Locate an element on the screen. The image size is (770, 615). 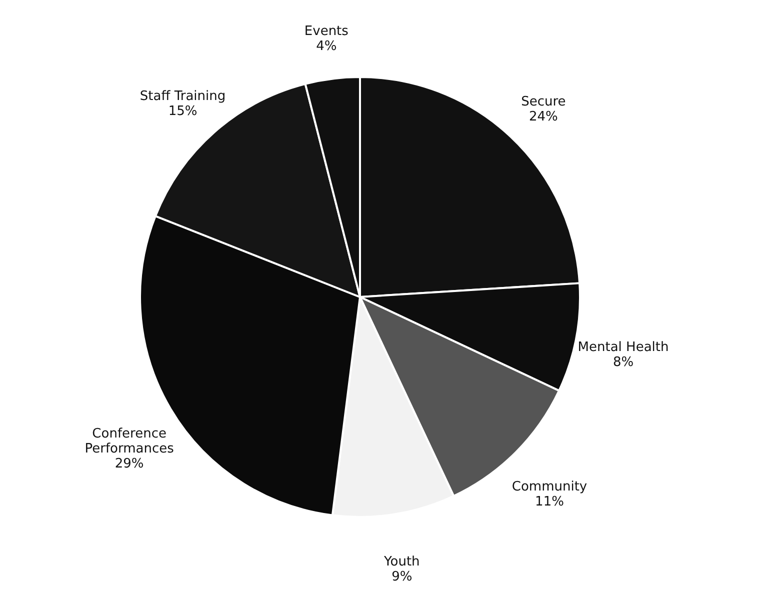
data-label: 4% is located at coordinates (326, 46).